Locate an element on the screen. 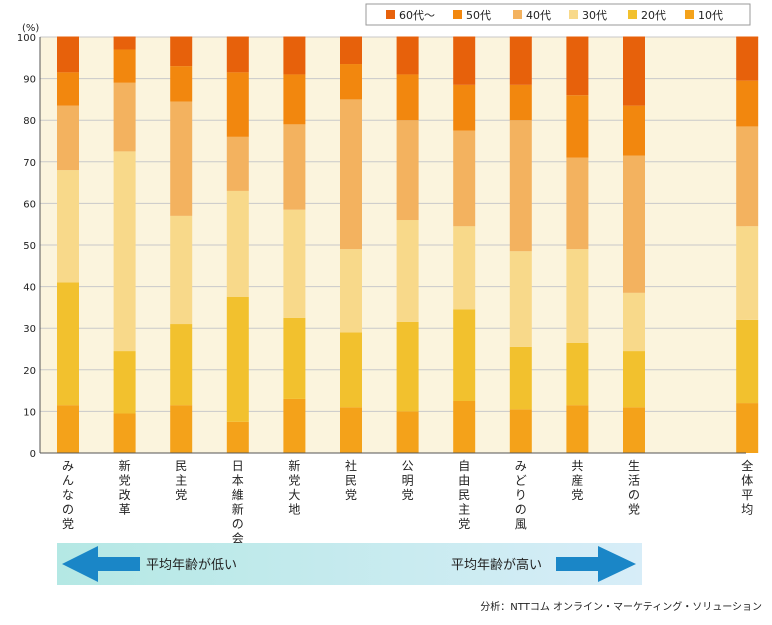 The height and width of the screenshot is (625, 772). age-banner: 平均年齢が低い 平均年齢が高い is located at coordinates (349, 564).